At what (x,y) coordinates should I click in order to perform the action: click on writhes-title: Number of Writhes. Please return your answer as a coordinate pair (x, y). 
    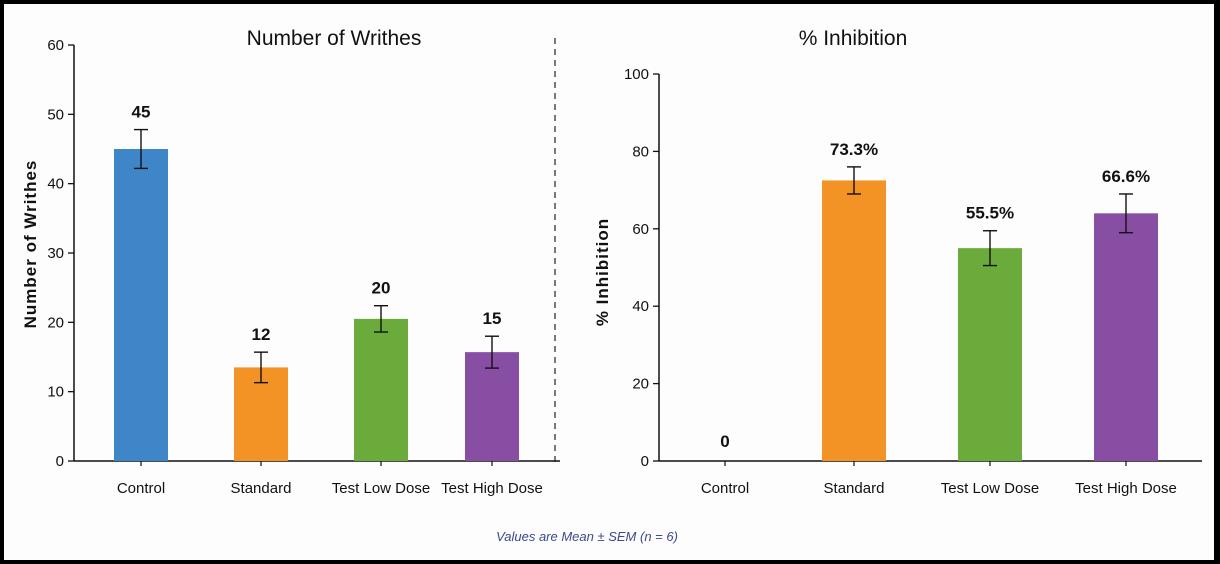
    Looking at the image, I should click on (334, 38).